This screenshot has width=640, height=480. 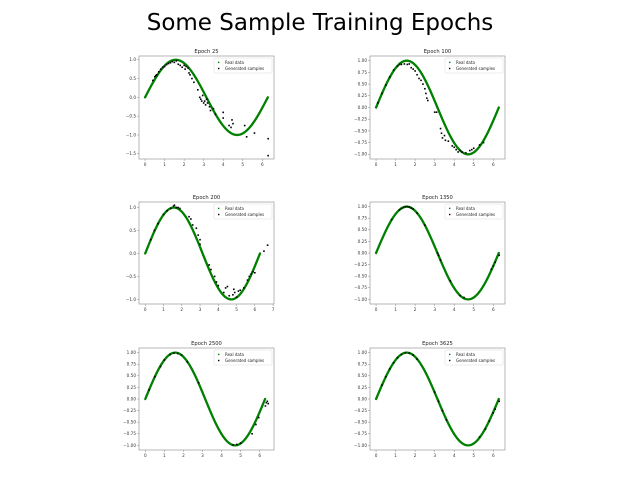 I want to click on y-tick-label: −0.50, so click(x=129, y=422).